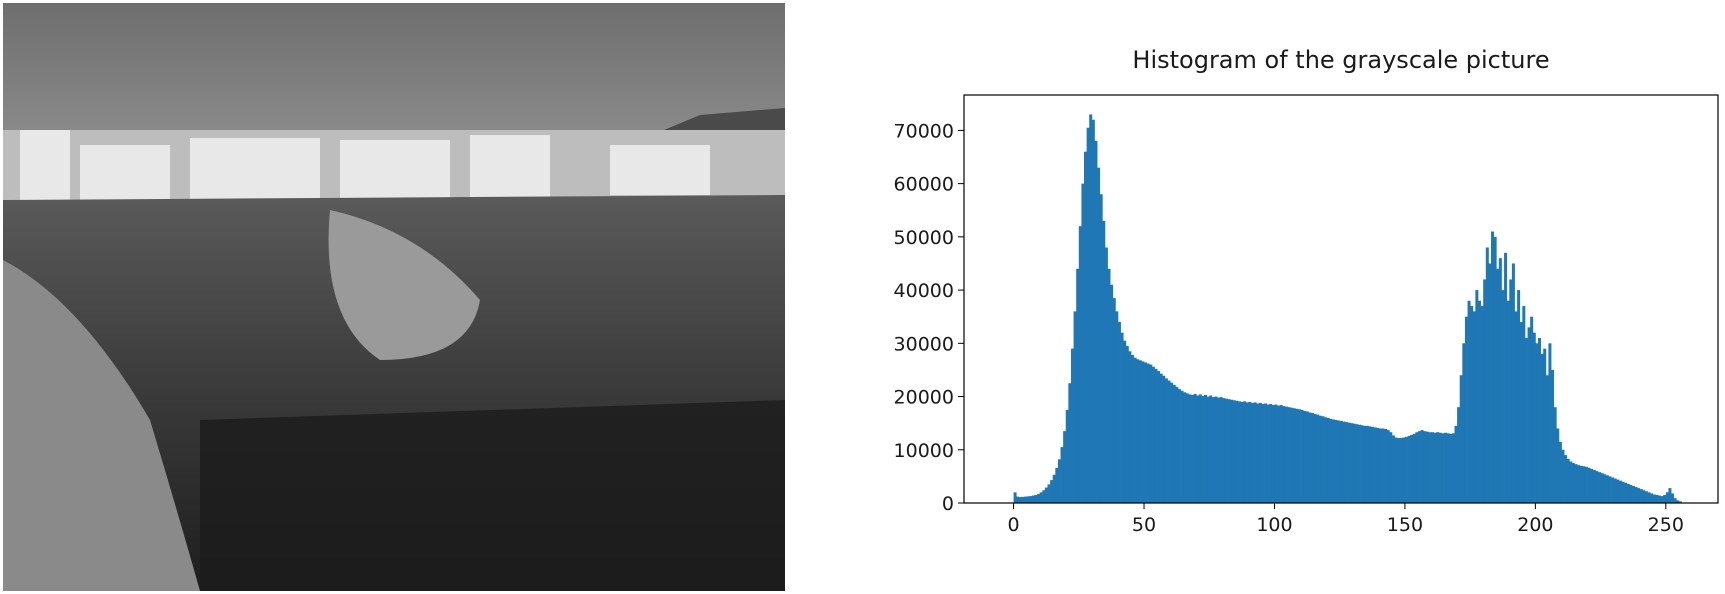 The height and width of the screenshot is (594, 1725). Describe the element at coordinates (924, 344) in the screenshot. I see `y-tick-label: 30000` at that location.